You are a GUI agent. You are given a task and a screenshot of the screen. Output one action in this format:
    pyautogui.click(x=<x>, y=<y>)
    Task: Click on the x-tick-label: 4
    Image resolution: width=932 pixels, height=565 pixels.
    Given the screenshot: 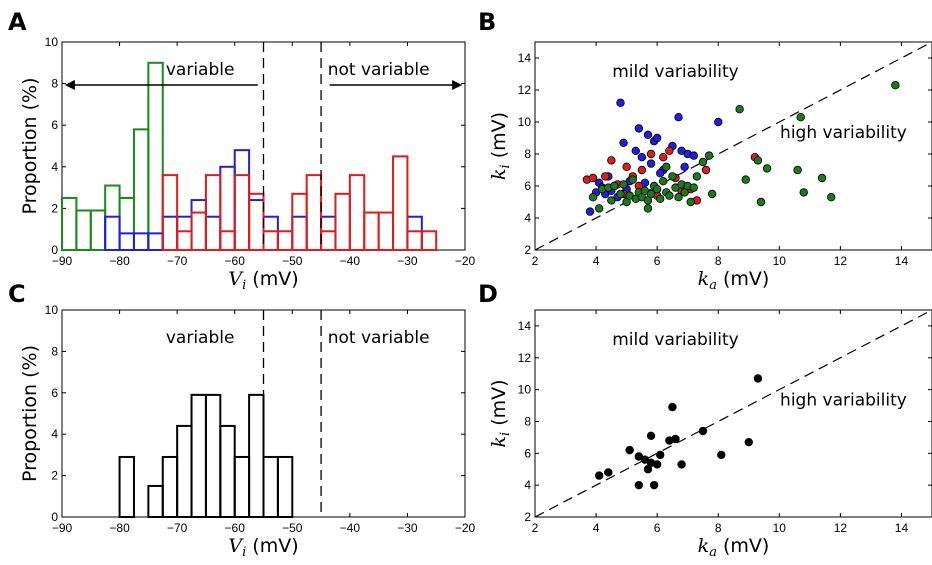 What is the action you would take?
    pyautogui.click(x=596, y=261)
    